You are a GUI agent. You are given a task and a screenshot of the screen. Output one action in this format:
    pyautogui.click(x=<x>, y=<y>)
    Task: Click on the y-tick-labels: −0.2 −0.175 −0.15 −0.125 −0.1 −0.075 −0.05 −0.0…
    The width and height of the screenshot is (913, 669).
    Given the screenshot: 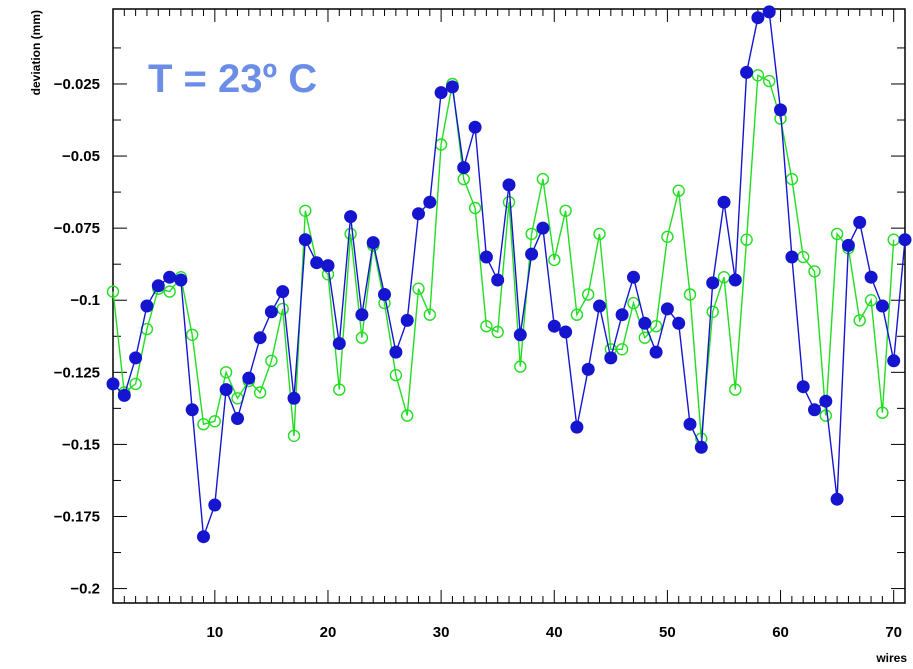 What is the action you would take?
    pyautogui.click(x=77, y=337)
    